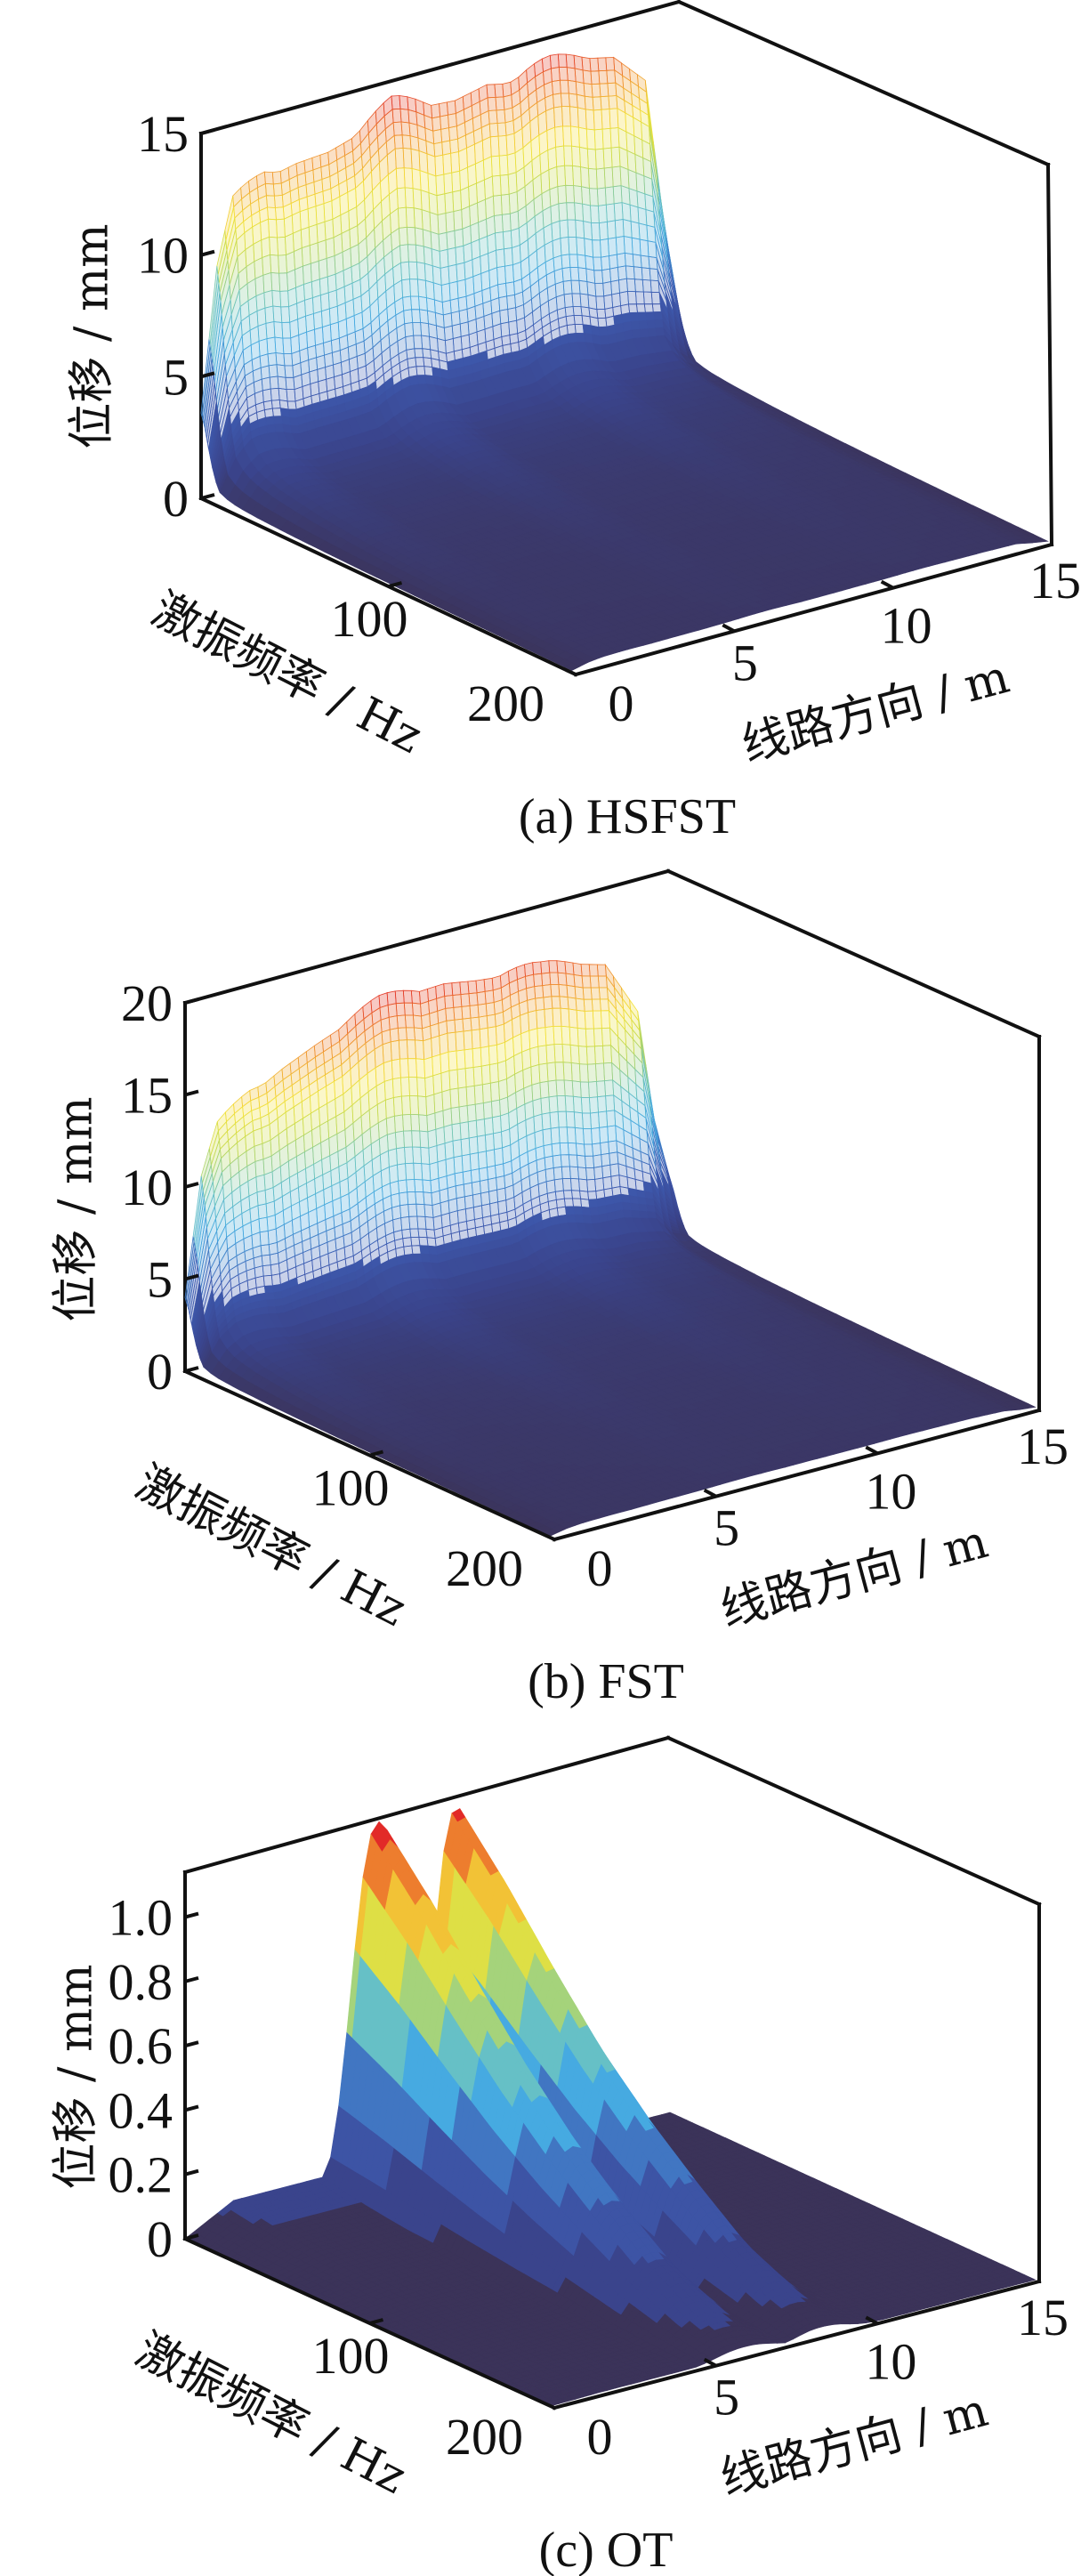 Image resolution: width=1081 pixels, height=2576 pixels. What do you see at coordinates (208, 253) in the screenshot?
I see `z-tick-mark` at bounding box center [208, 253].